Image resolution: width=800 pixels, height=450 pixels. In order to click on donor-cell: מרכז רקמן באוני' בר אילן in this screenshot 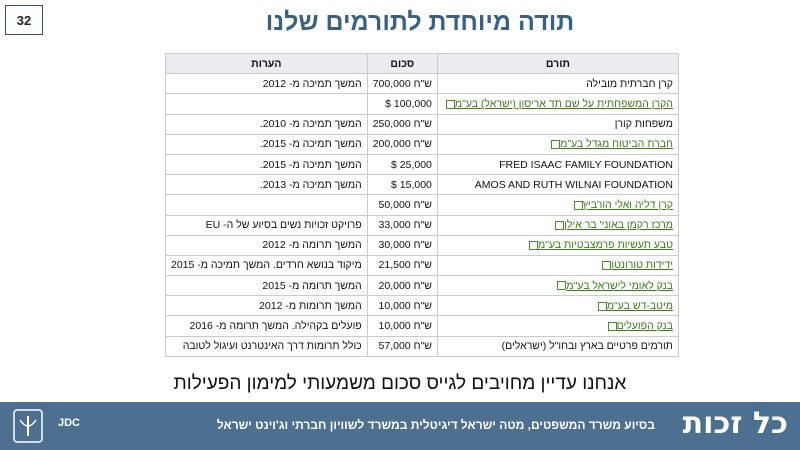, I will do `click(557, 225)`.